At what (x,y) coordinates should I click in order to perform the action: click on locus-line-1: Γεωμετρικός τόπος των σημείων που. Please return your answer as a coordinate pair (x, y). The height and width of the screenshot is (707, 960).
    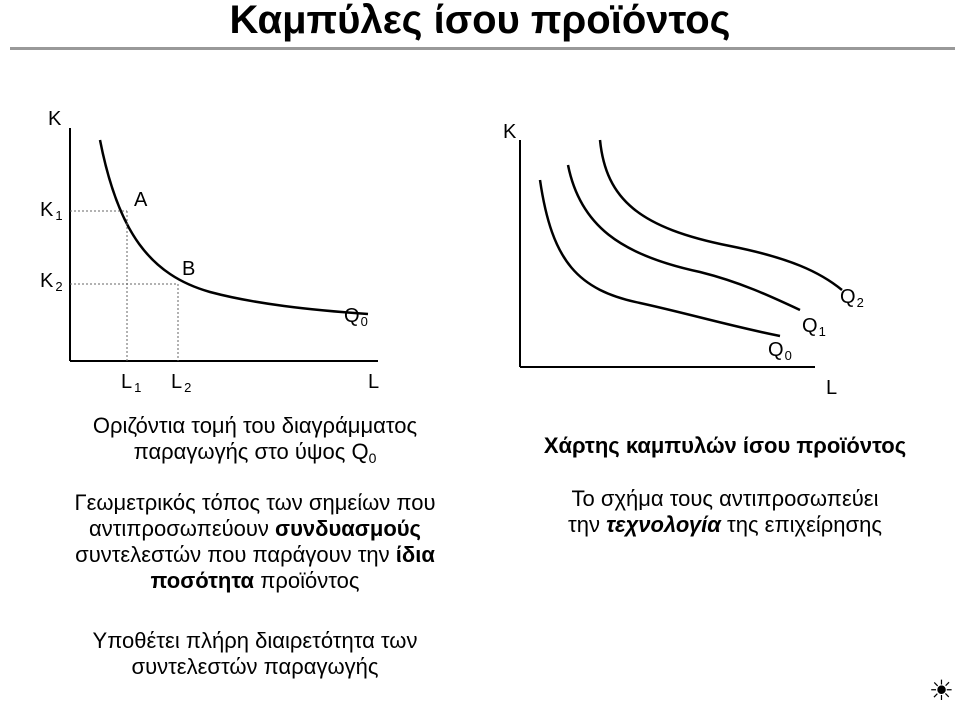
    Looking at the image, I should click on (255, 502).